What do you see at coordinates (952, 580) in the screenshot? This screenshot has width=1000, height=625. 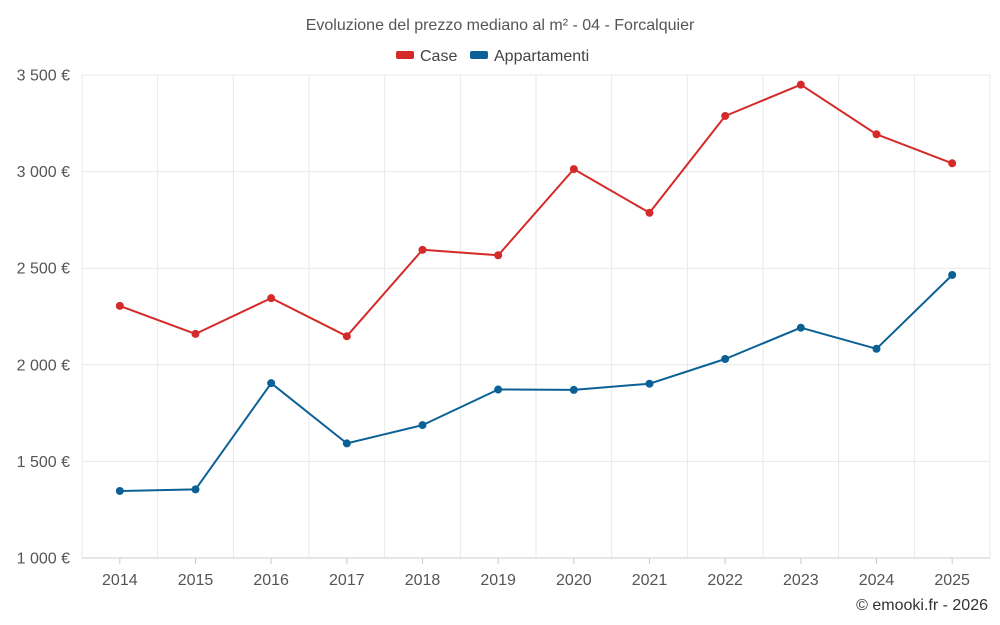 I see `x-tick-label: 2025` at bounding box center [952, 580].